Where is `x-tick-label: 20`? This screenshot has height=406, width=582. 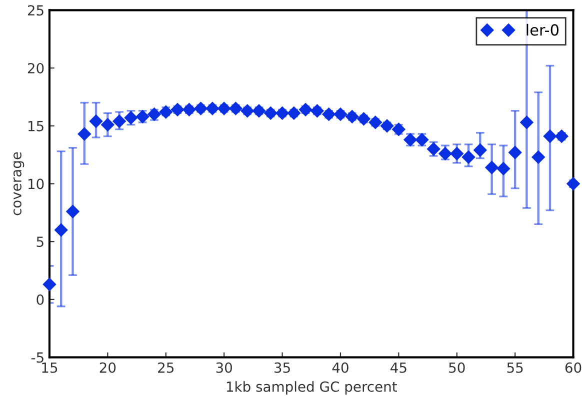
x-tick-label: 20 is located at coordinates (108, 367).